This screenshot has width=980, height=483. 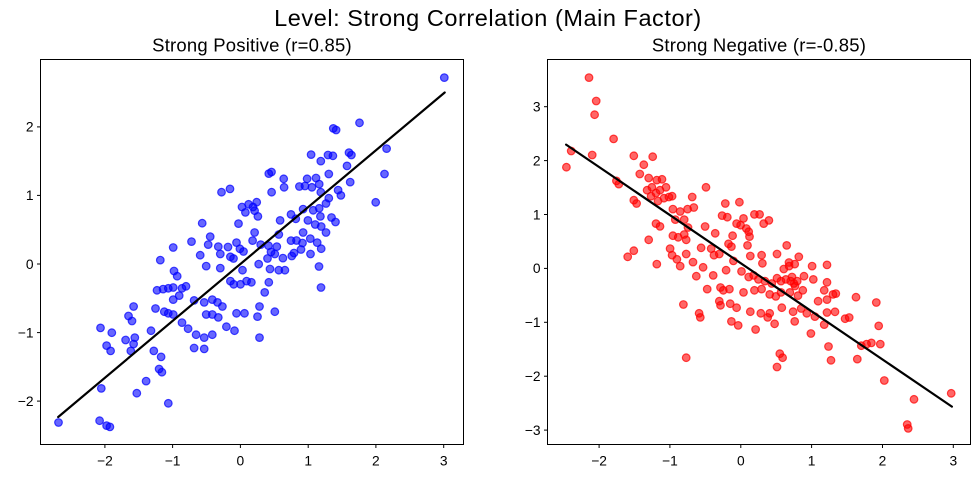 What do you see at coordinates (759, 45) in the screenshot?
I see `svg-text: Strong Negative (r=-0.85)` at bounding box center [759, 45].